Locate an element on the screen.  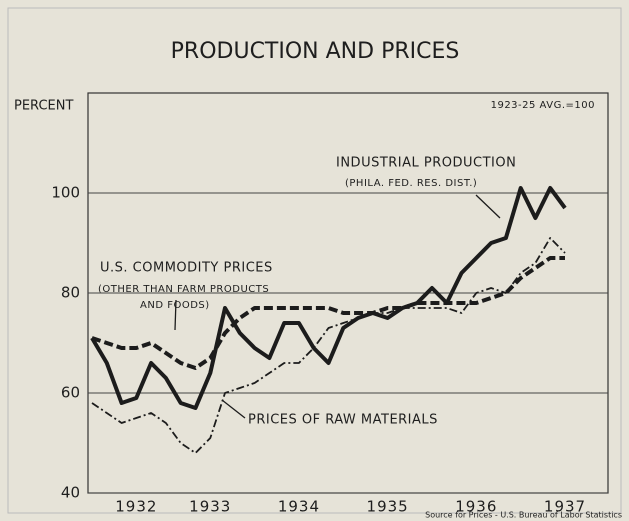
annotation: AND FOODS) is located at coordinates (175, 305).